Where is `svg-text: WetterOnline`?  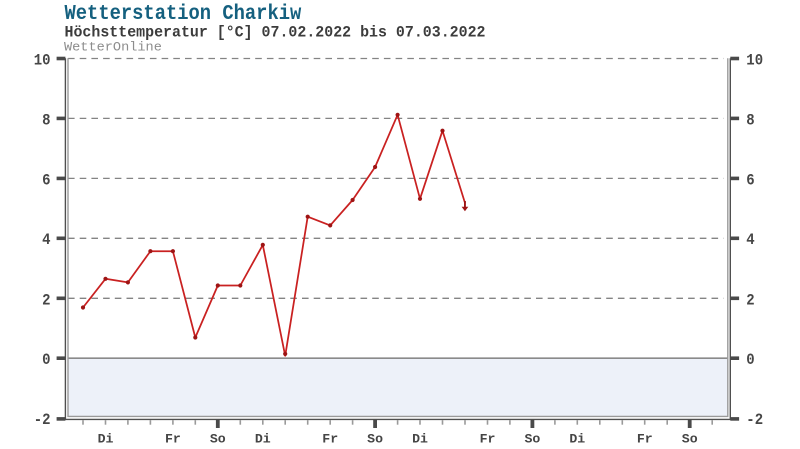 svg-text: WetterOnline is located at coordinates (113, 47).